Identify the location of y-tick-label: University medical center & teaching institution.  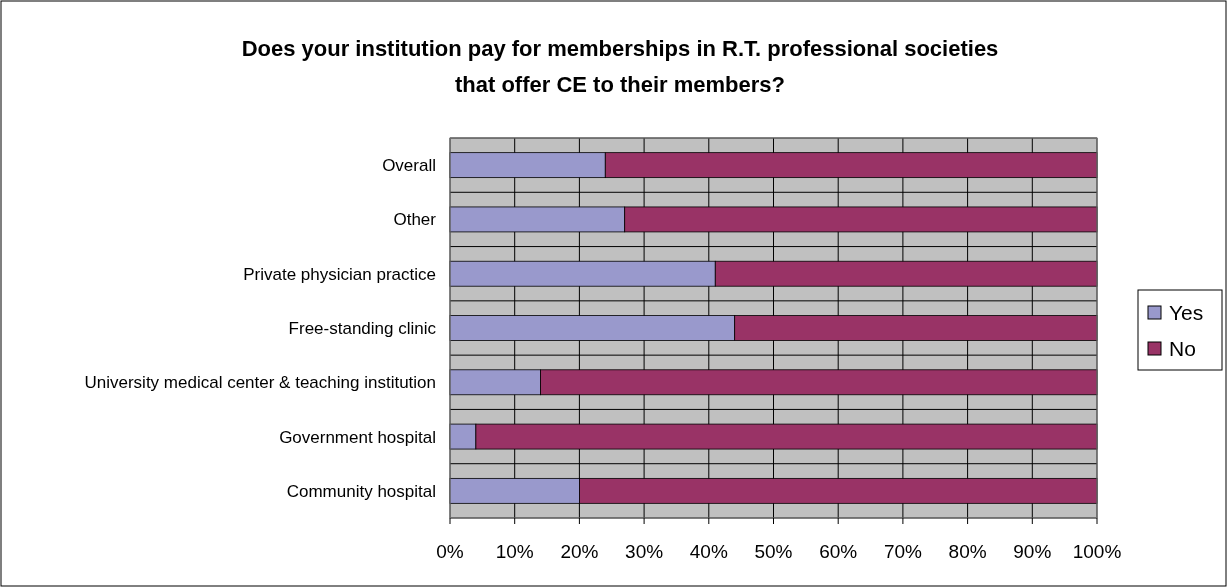
(260, 383).